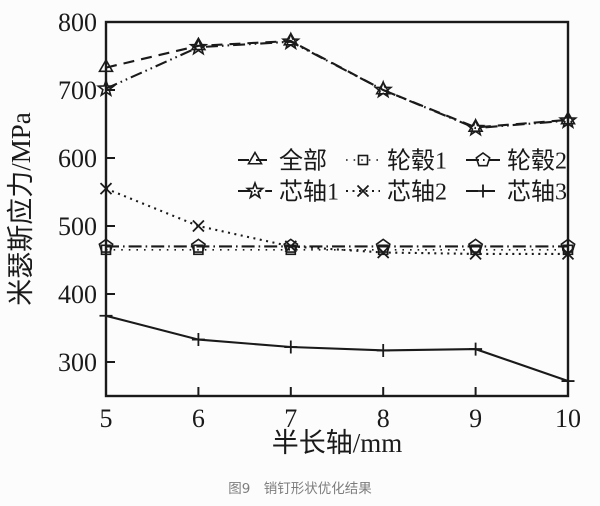 The image size is (600, 506). I want to click on legend-item-mandrel2: 芯轴2, so click(396, 192).